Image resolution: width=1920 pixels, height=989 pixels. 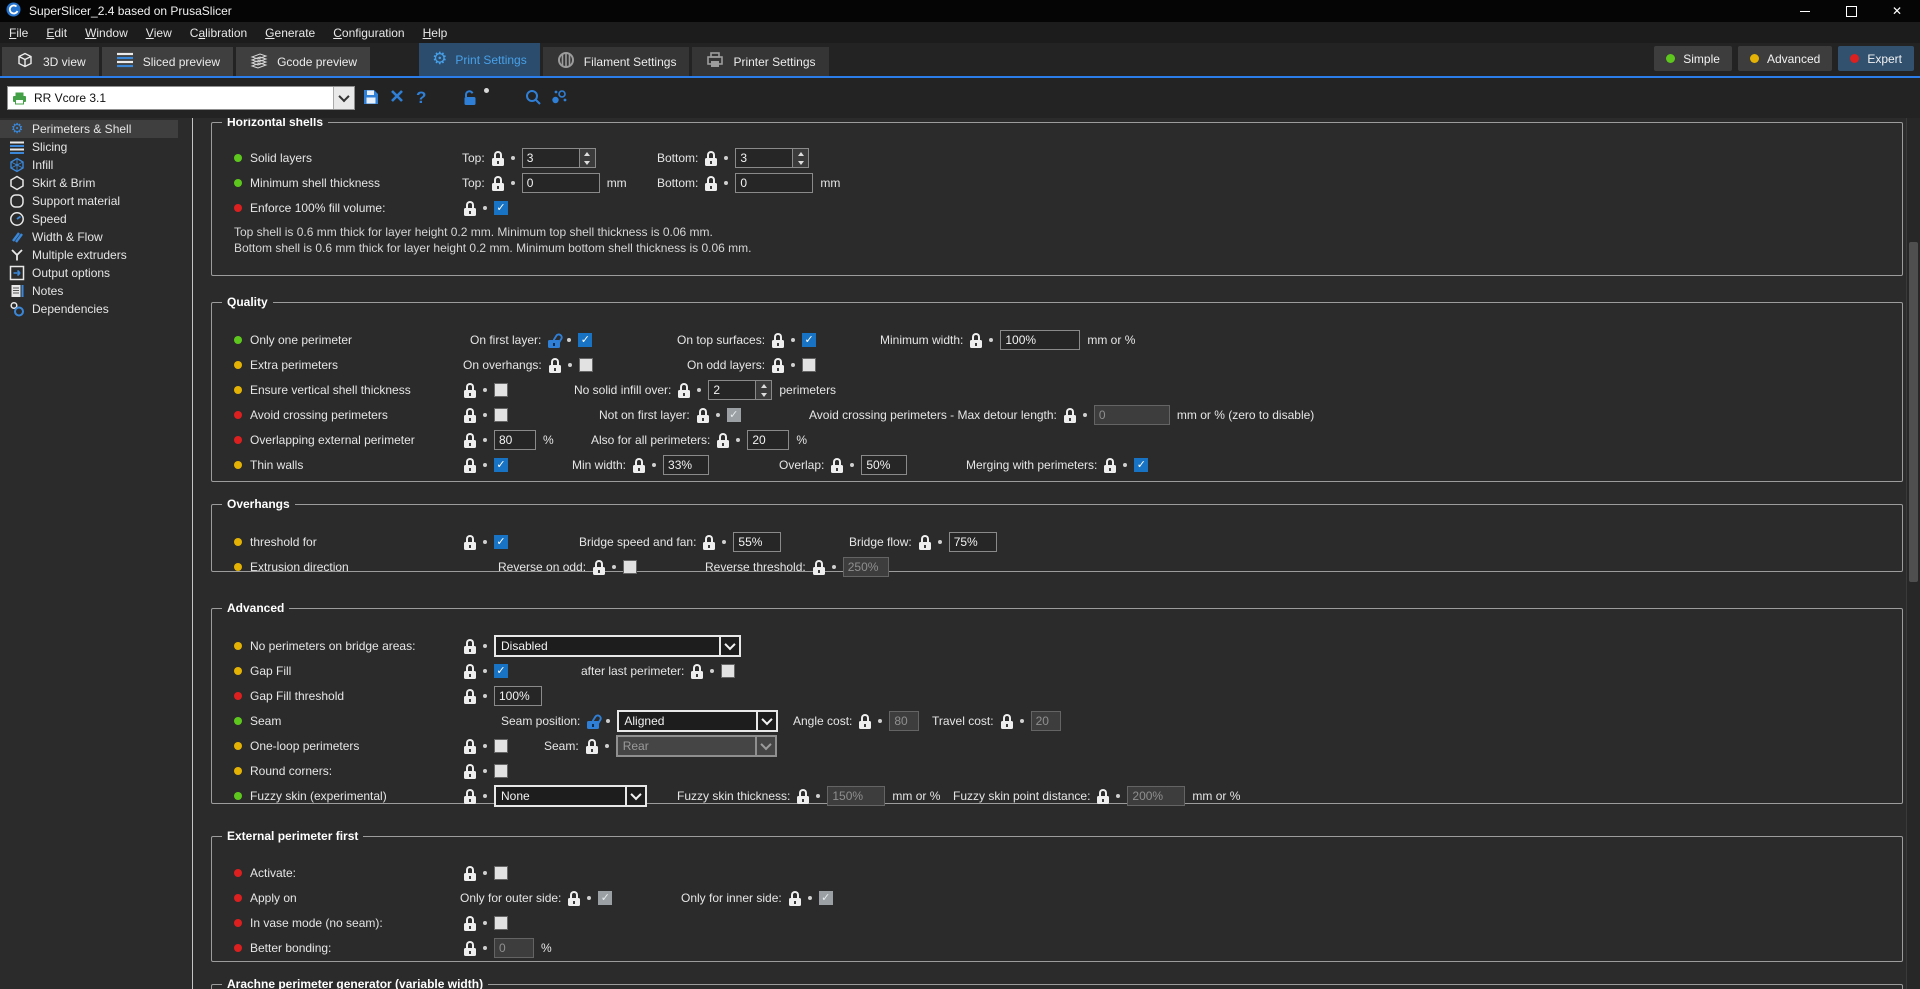 What do you see at coordinates (421, 97) in the screenshot?
I see `help-icon: ?` at bounding box center [421, 97].